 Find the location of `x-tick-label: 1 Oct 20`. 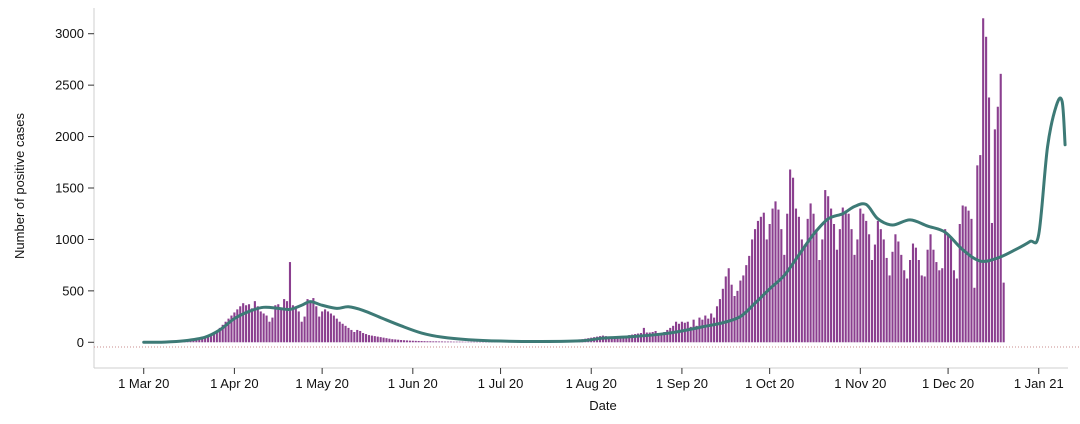

x-tick-label: 1 Oct 20 is located at coordinates (769, 383).